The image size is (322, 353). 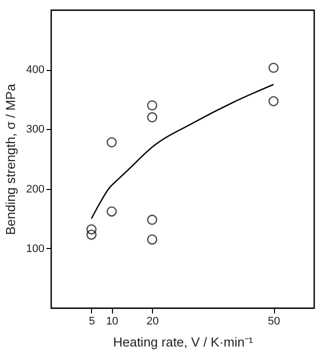 What do you see at coordinates (274, 322) in the screenshot?
I see `x-tick-label: 50` at bounding box center [274, 322].